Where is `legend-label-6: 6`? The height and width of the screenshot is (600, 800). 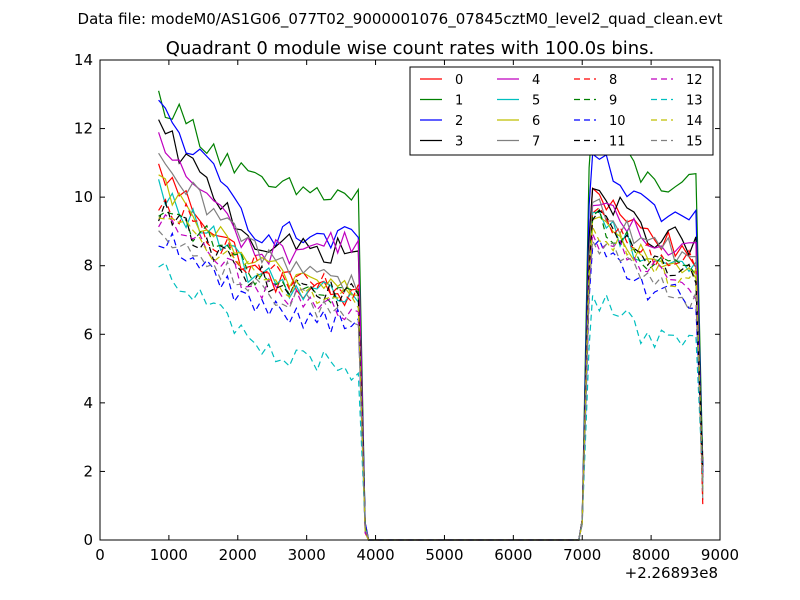 legend-label-6: 6 is located at coordinates (536, 121).